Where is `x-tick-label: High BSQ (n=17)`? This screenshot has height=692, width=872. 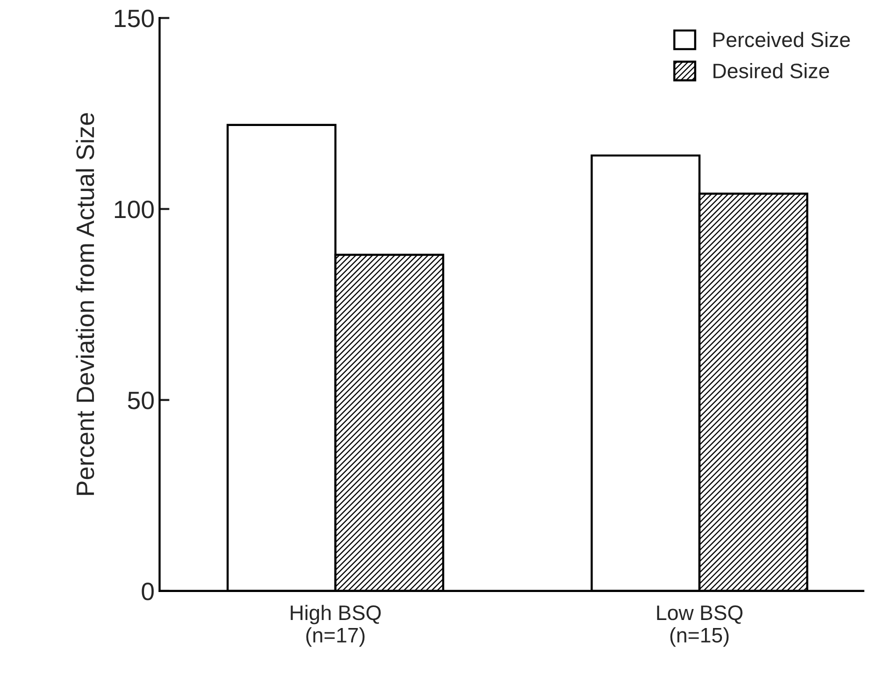
x-tick-label: High BSQ (n=17) is located at coordinates (335, 625).